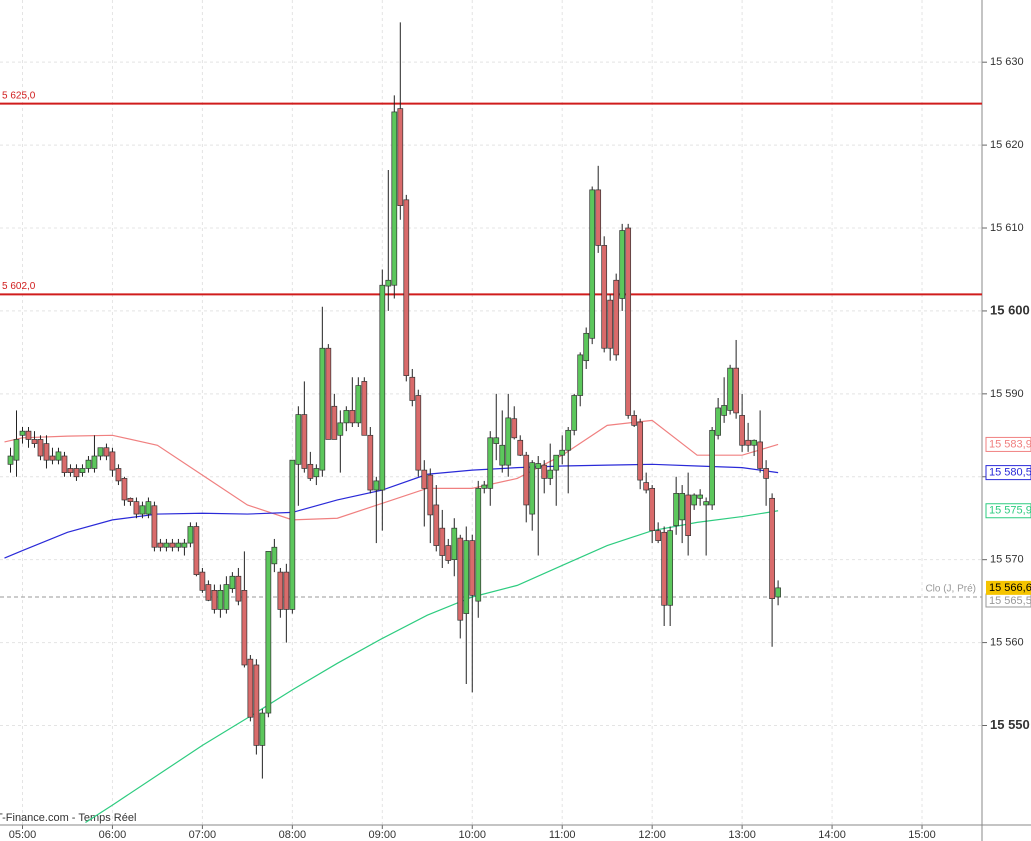 The width and height of the screenshot is (1031, 841). Describe the element at coordinates (1007, 145) in the screenshot. I see `y-tick-label: 15 620` at that location.